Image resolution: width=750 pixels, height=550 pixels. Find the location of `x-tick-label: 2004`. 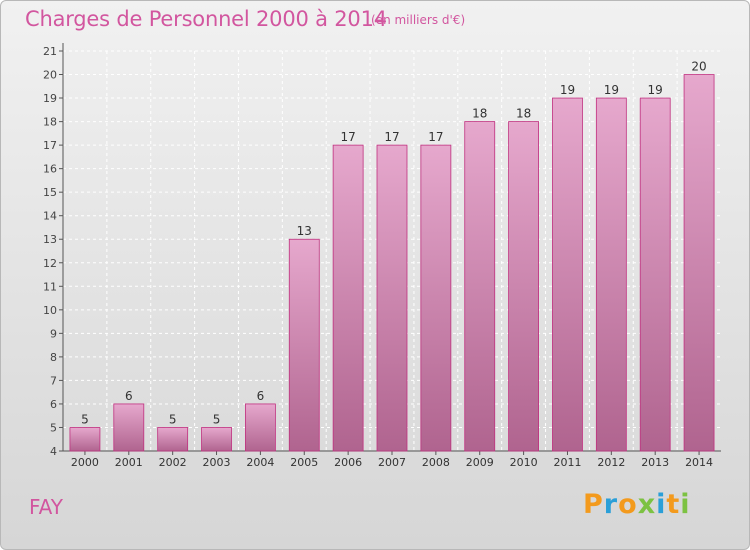

x-tick-label: 2004 is located at coordinates (260, 462).